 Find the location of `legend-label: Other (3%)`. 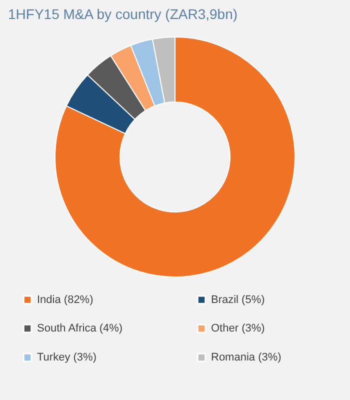

legend-label: Other (3%) is located at coordinates (238, 328).